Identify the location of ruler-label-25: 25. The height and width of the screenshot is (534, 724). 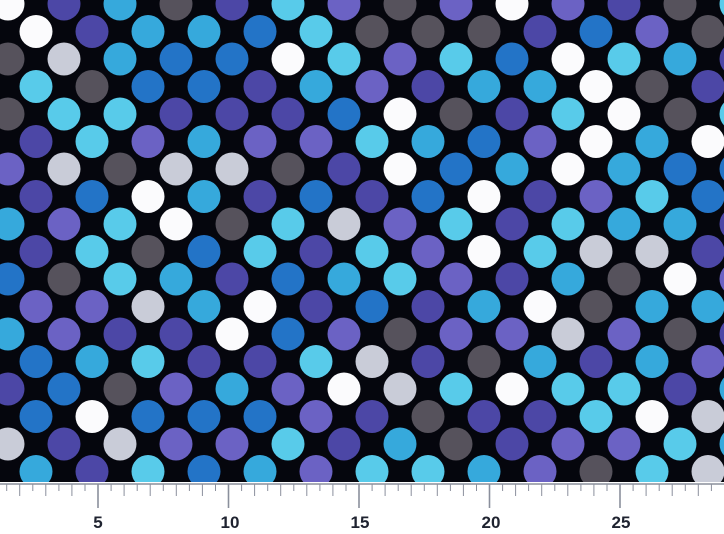
(621, 522).